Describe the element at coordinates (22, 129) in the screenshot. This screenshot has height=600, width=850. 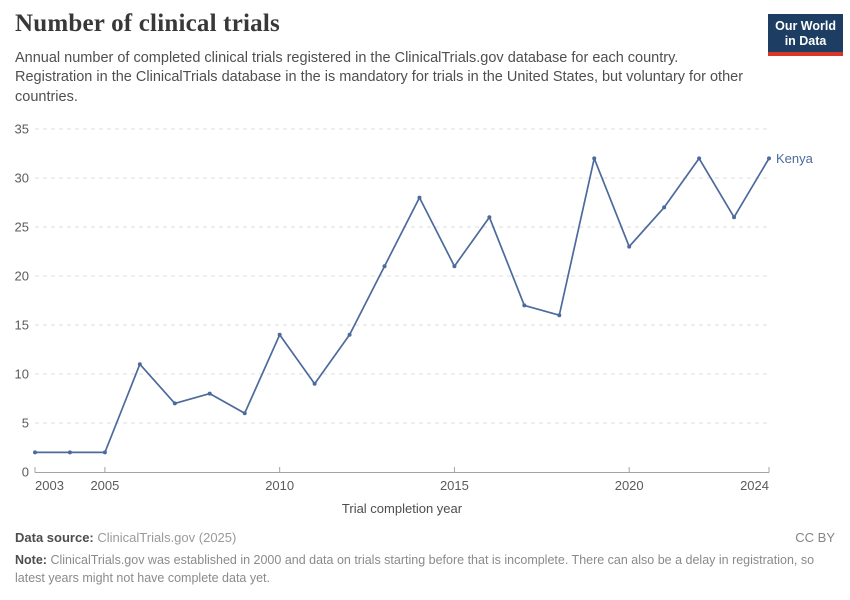
I see `y-tick-label: 35` at that location.